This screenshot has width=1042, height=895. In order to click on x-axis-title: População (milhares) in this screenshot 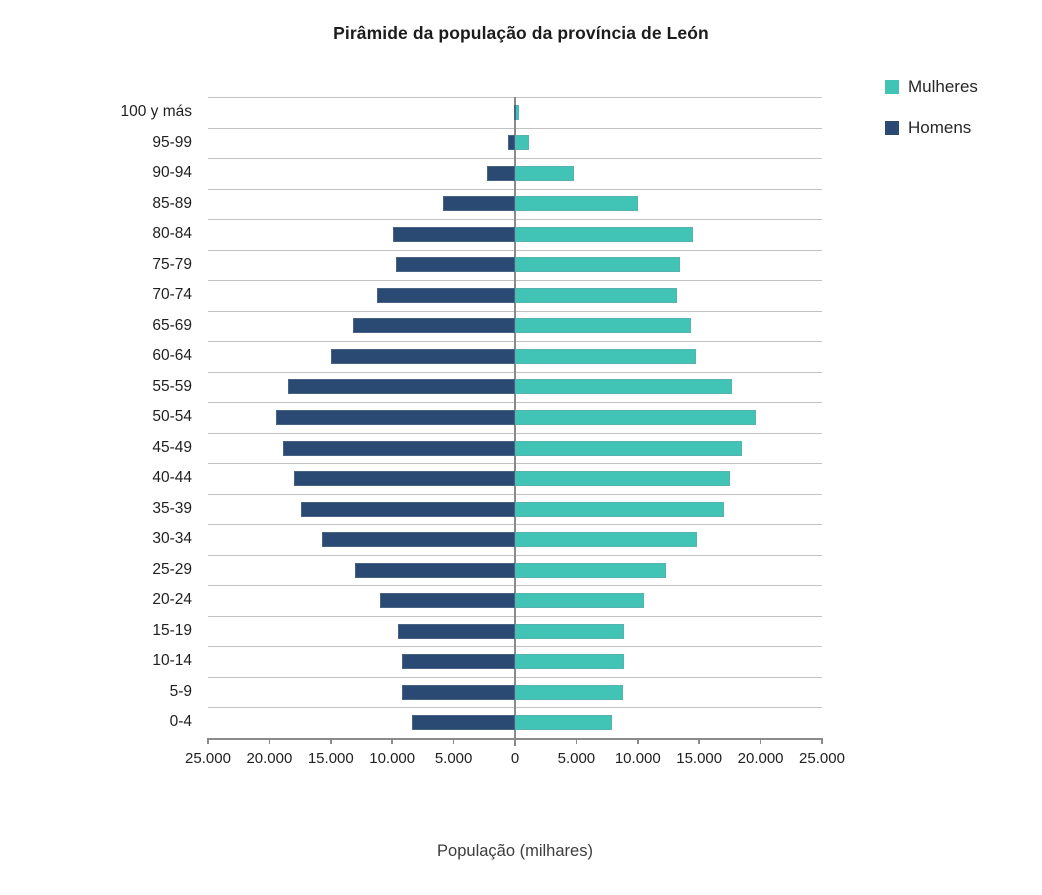, I will do `click(515, 851)`.